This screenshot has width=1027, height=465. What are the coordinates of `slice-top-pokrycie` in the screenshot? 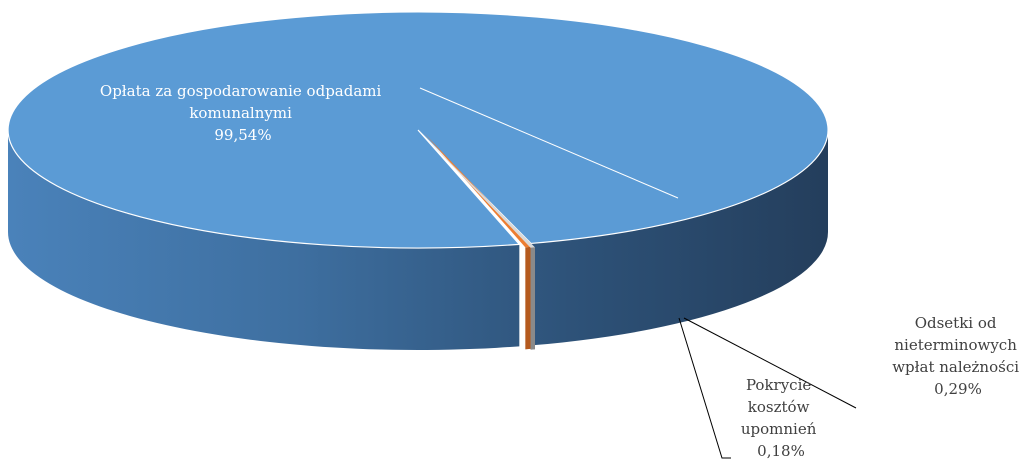 It's located at (479, 191).